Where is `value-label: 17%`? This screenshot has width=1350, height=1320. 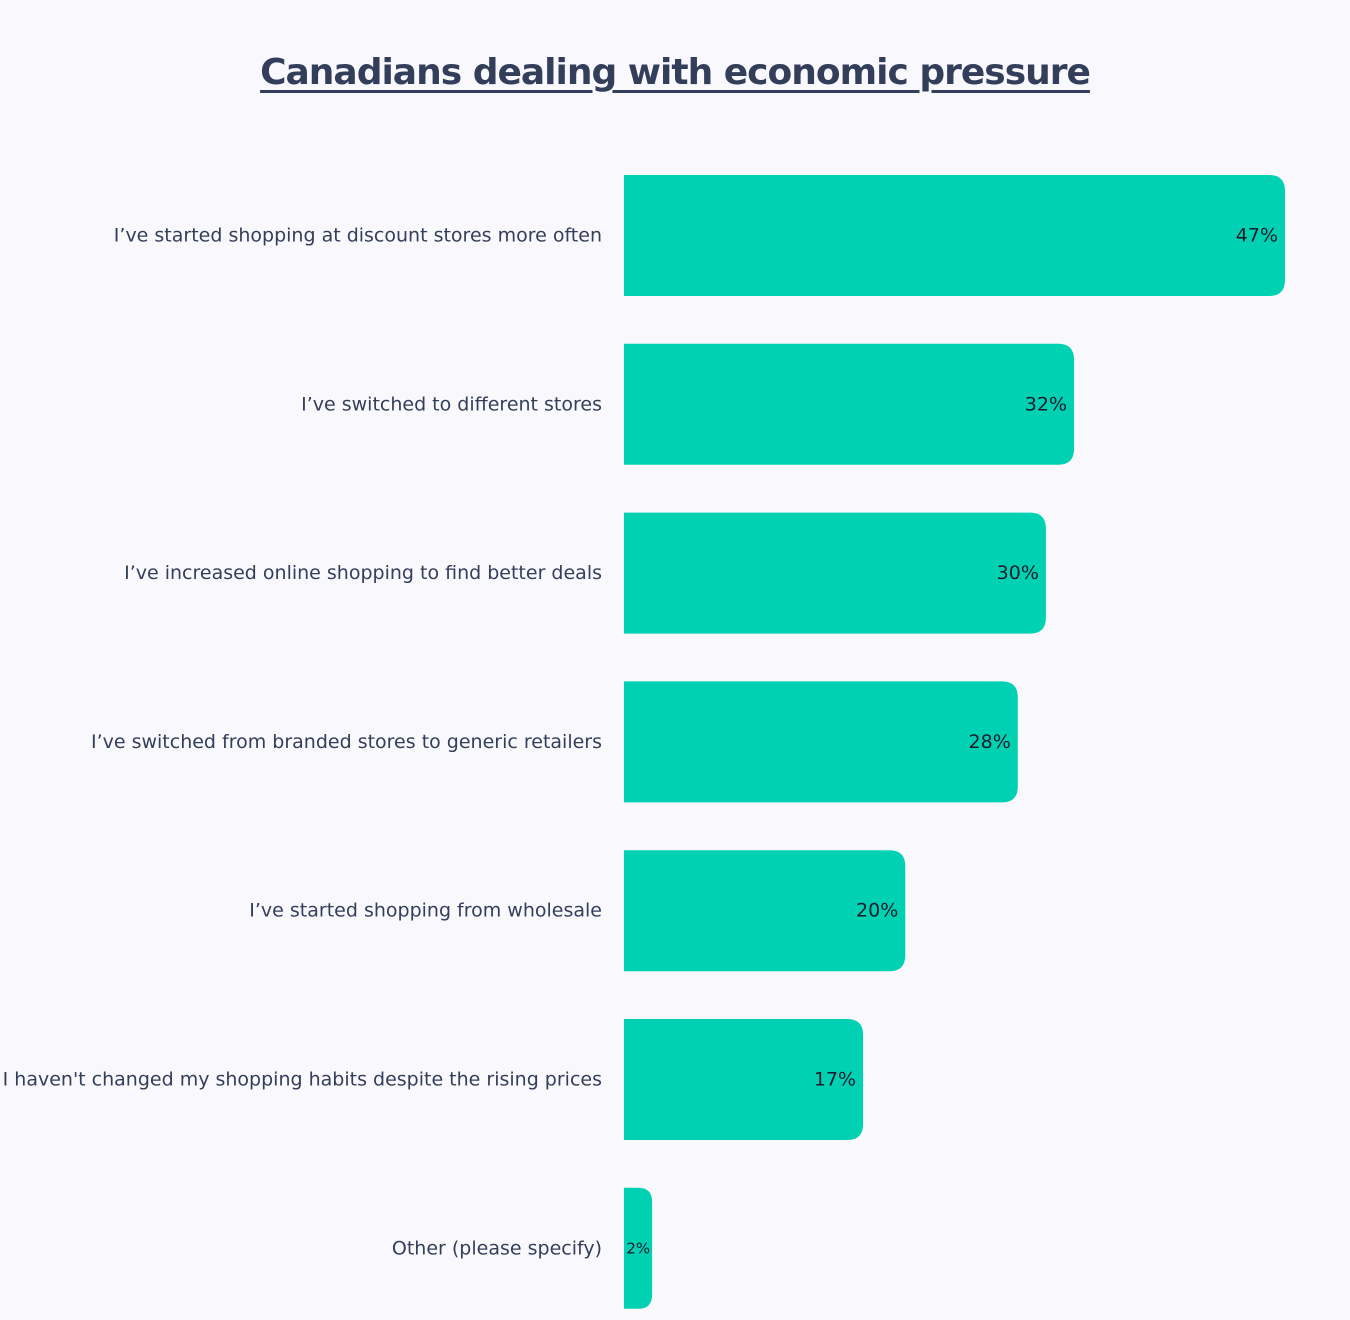
value-label: 17% is located at coordinates (835, 1080).